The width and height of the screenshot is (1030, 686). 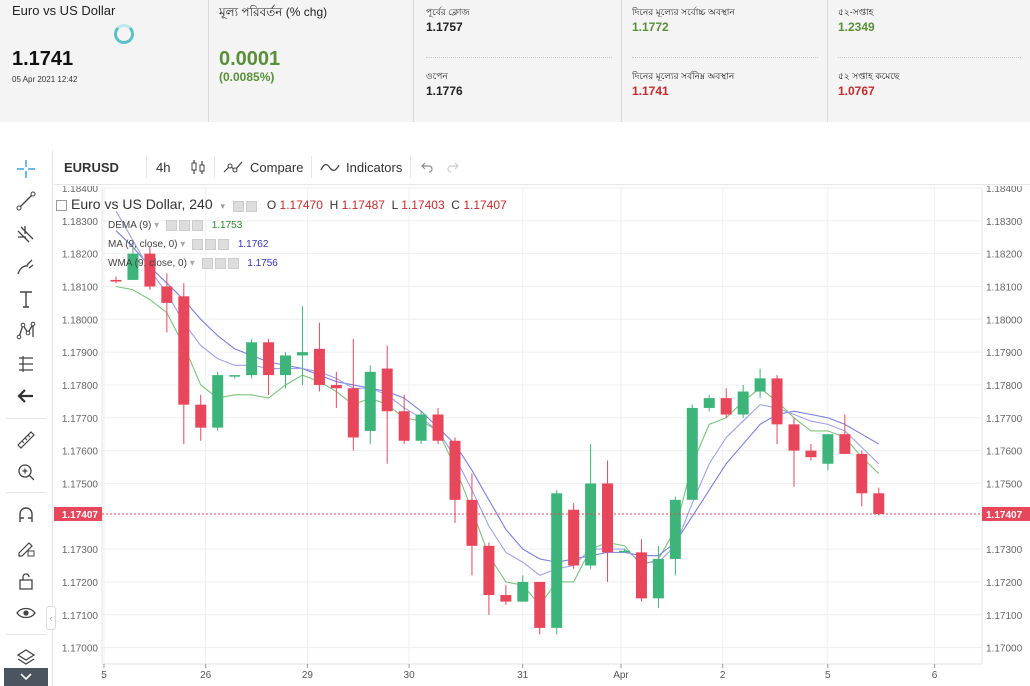 What do you see at coordinates (423, 205) in the screenshot?
I see `low-value: 1.17403` at bounding box center [423, 205].